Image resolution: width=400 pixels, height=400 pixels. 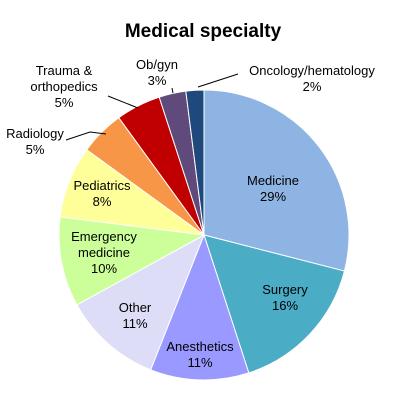 I want to click on slice-label-ob-gyn: Ob/gyn 3%, so click(x=157, y=72).